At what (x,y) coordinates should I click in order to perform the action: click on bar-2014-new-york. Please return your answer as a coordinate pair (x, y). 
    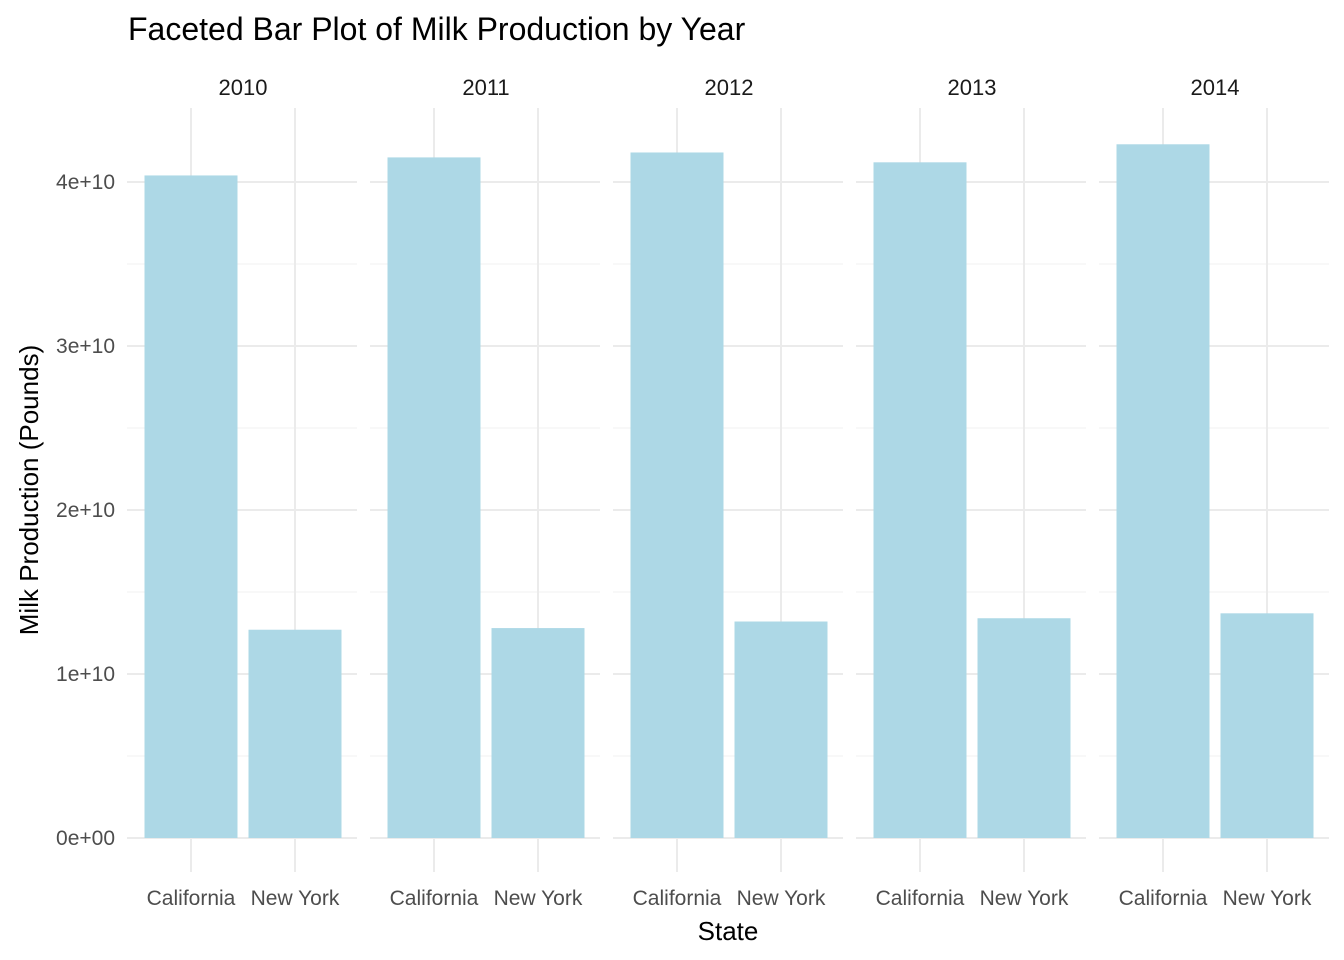
    Looking at the image, I should click on (1267, 725).